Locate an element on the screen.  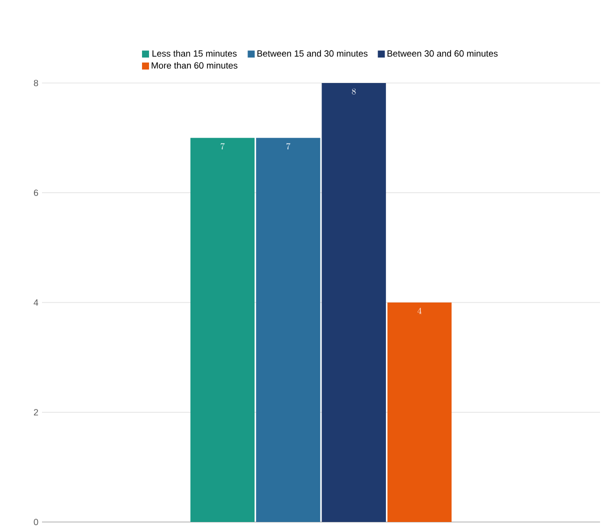
y-tick-label: 4 is located at coordinates (36, 302).